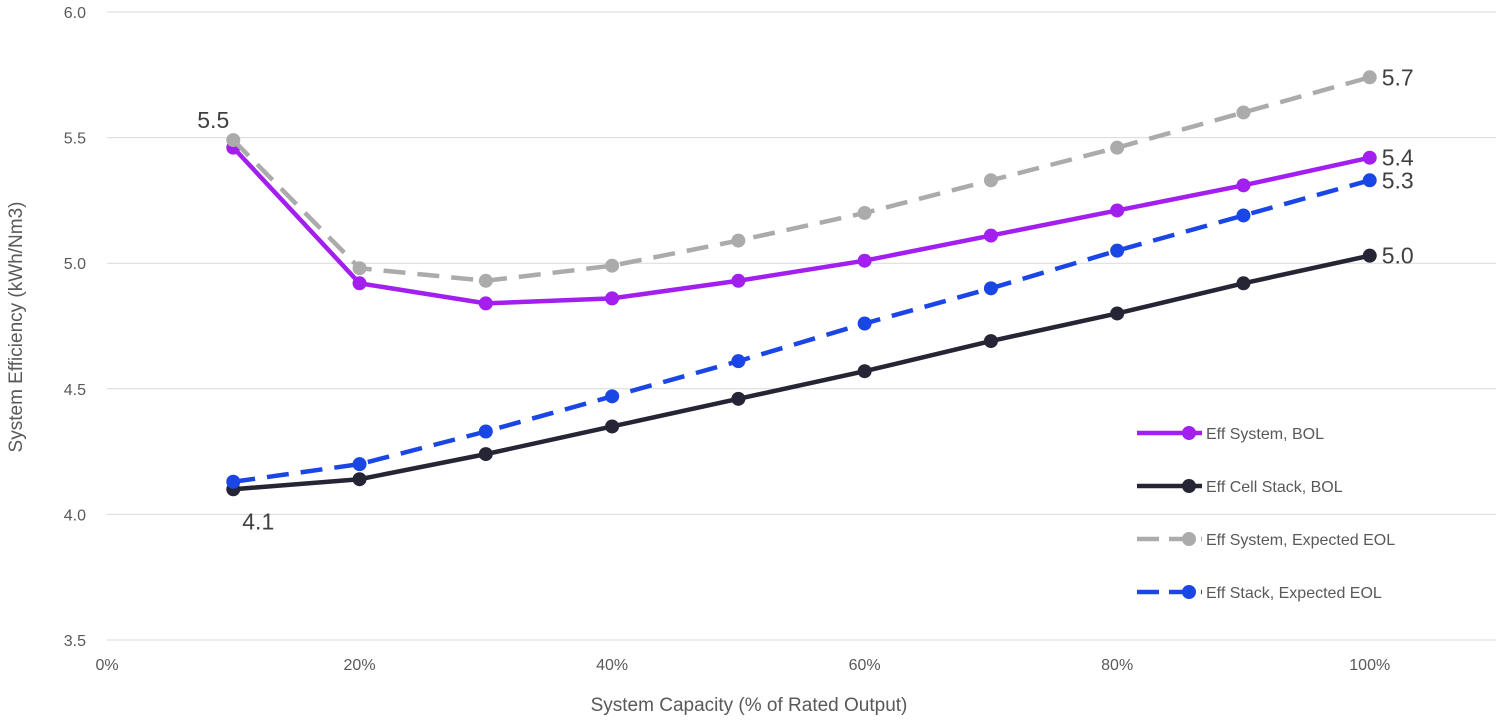 This screenshot has height=725, width=1499. What do you see at coordinates (106, 665) in the screenshot?
I see `x-tick-label: 0%` at bounding box center [106, 665].